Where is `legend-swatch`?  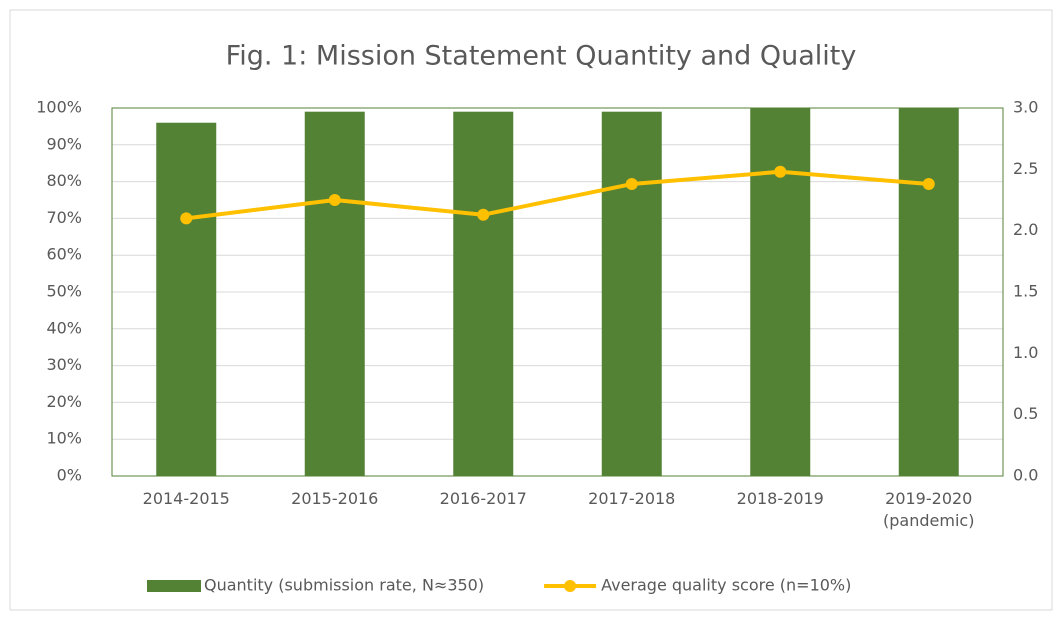 legend-swatch is located at coordinates (174, 586).